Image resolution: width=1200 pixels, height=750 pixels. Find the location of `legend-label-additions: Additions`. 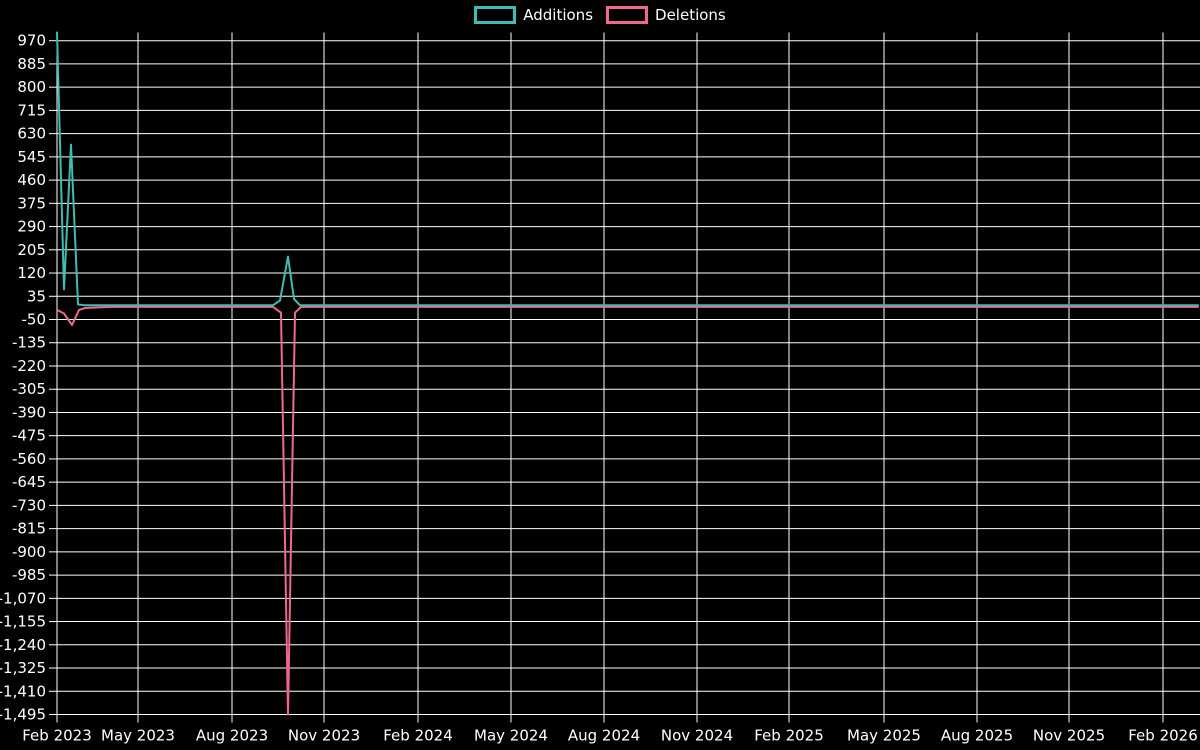

legend-label-additions: Additions is located at coordinates (558, 15).